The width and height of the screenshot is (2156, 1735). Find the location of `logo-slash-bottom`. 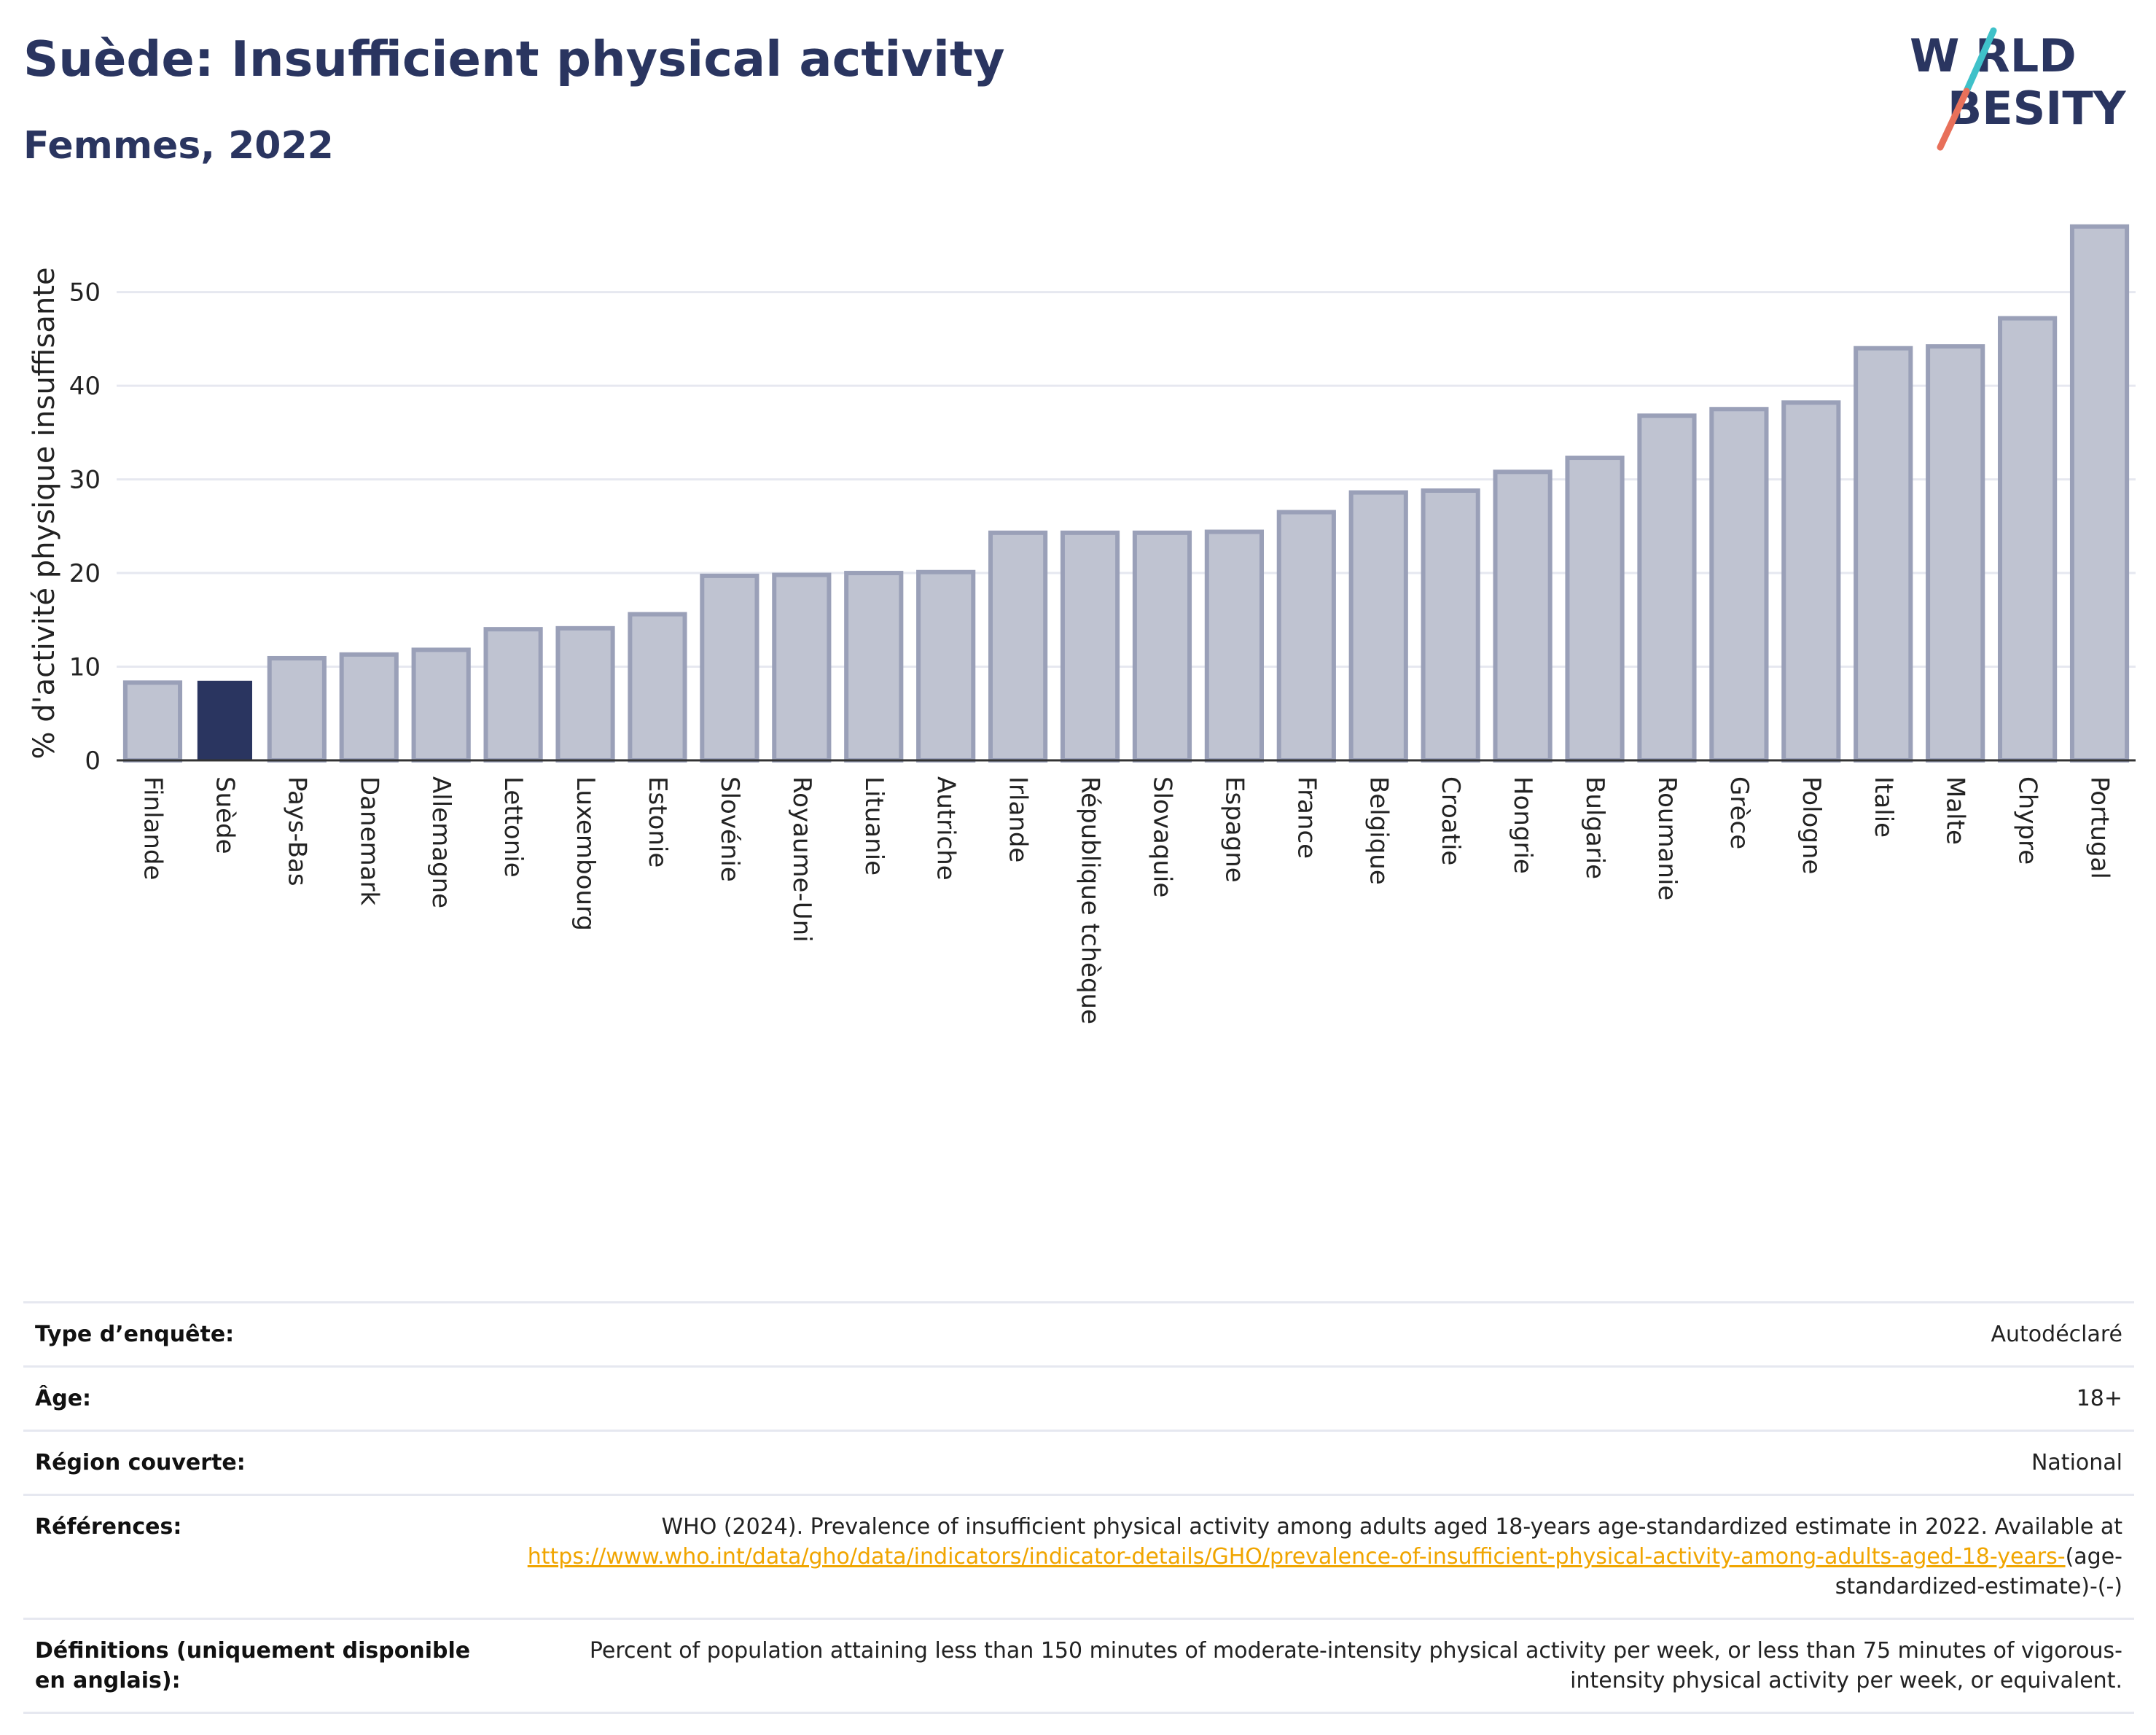

logo-slash-bottom is located at coordinates (1953, 119).